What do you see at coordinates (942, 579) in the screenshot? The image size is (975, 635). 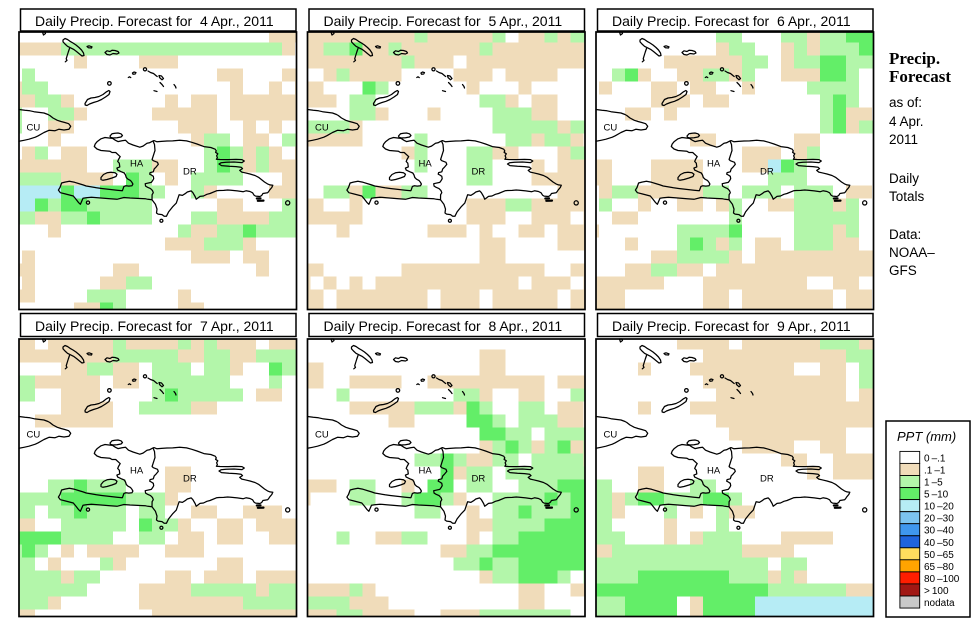 I see `svg-text: 80 –100` at bounding box center [942, 579].